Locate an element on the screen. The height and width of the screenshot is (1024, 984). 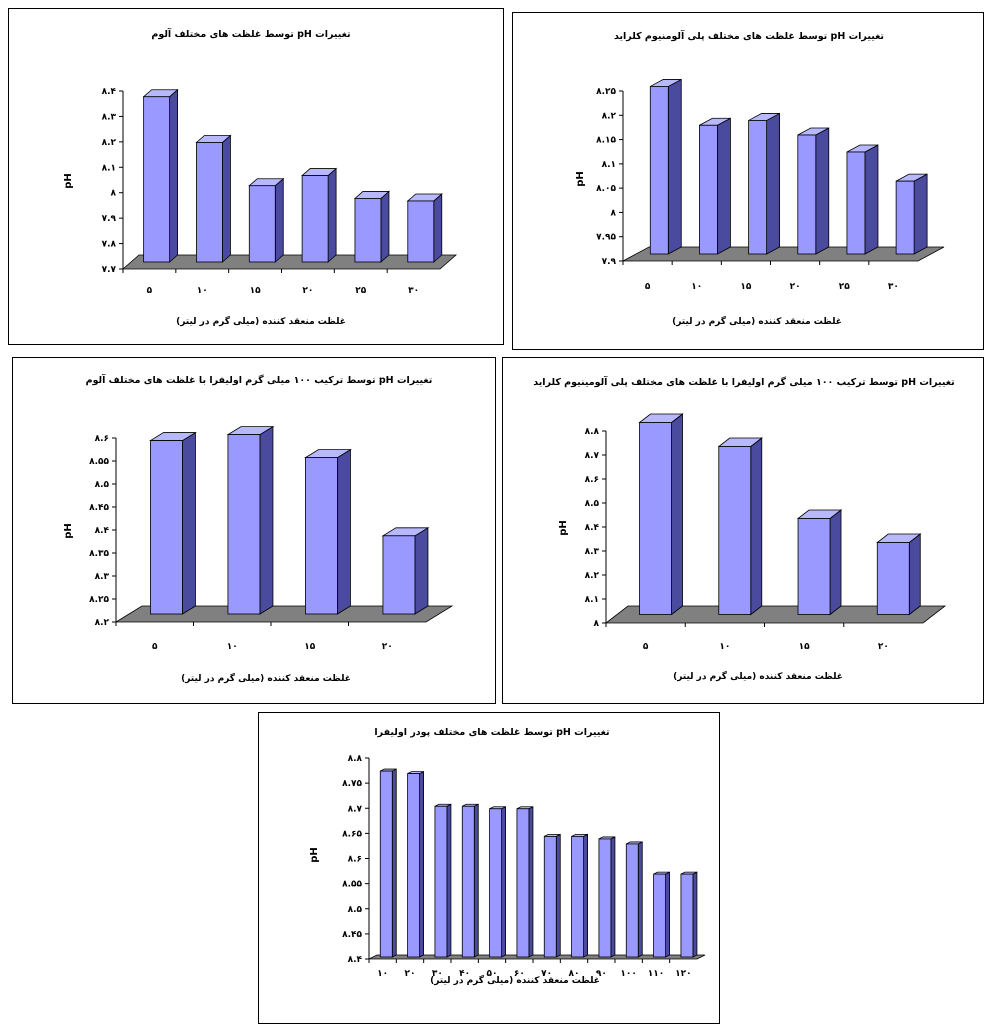
x-tick-label: ۱۱۰ is located at coordinates (656, 974).